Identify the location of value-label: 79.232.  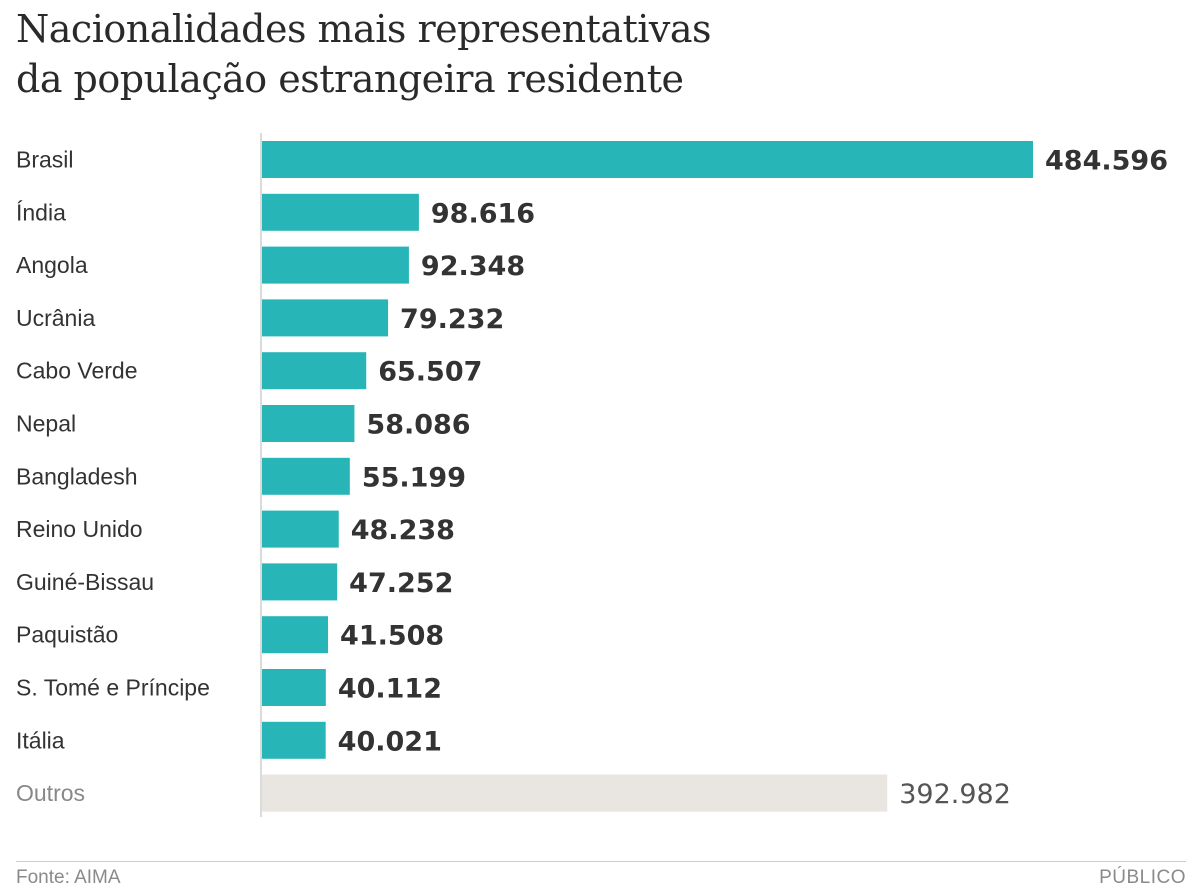
(452, 319).